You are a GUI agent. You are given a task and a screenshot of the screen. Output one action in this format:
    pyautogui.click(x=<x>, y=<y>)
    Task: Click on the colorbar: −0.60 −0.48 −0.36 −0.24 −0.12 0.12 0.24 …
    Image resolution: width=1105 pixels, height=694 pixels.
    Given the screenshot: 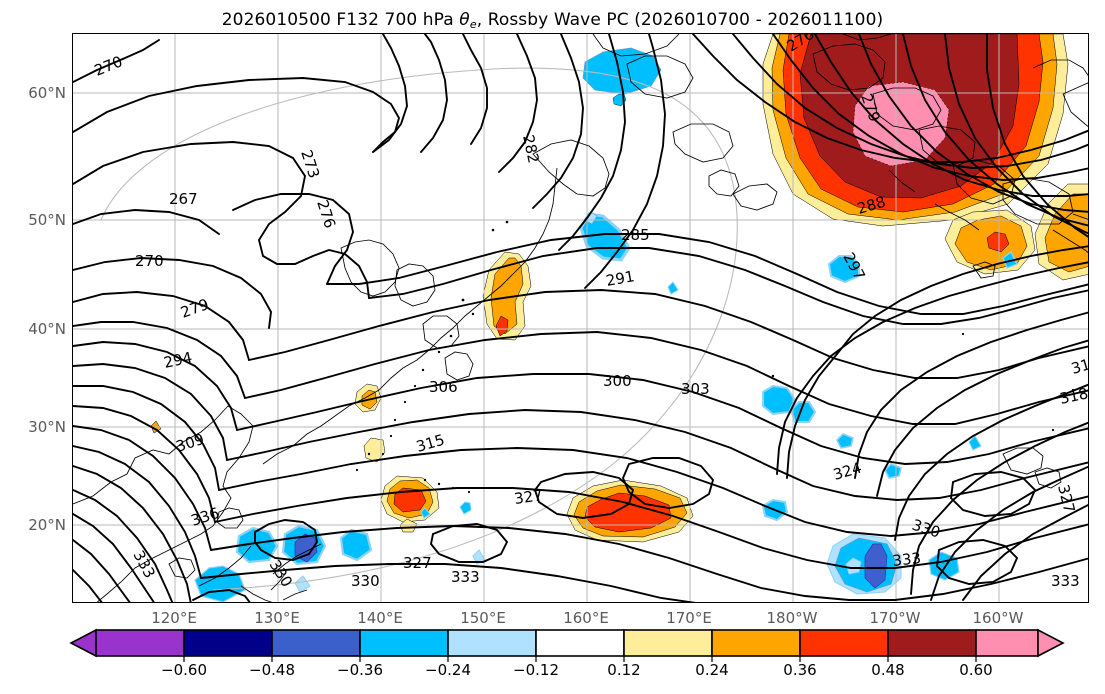 What is the action you would take?
    pyautogui.click(x=552, y=659)
    